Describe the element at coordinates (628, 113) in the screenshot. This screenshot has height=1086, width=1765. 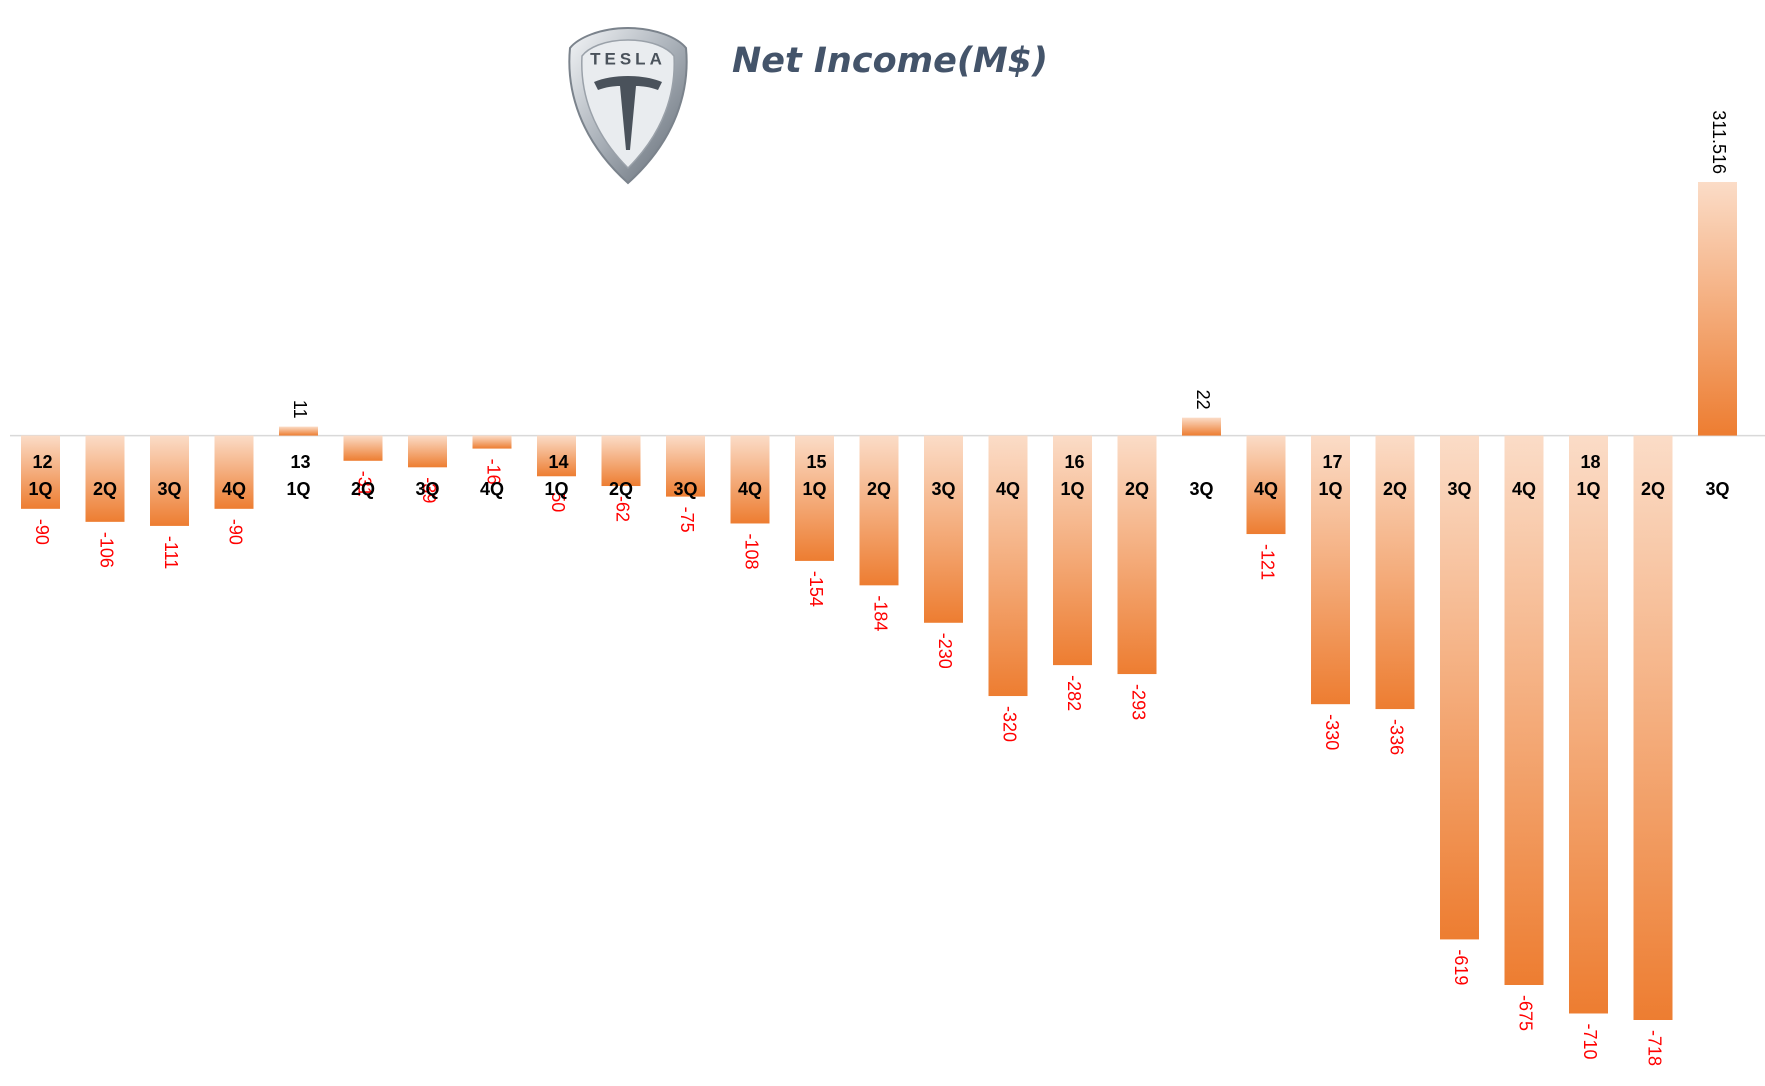
I see `logo-t` at that location.